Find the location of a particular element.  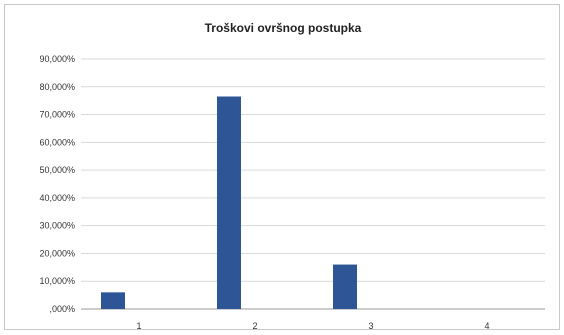

y-tick-label: 60,000% is located at coordinates (57, 142).